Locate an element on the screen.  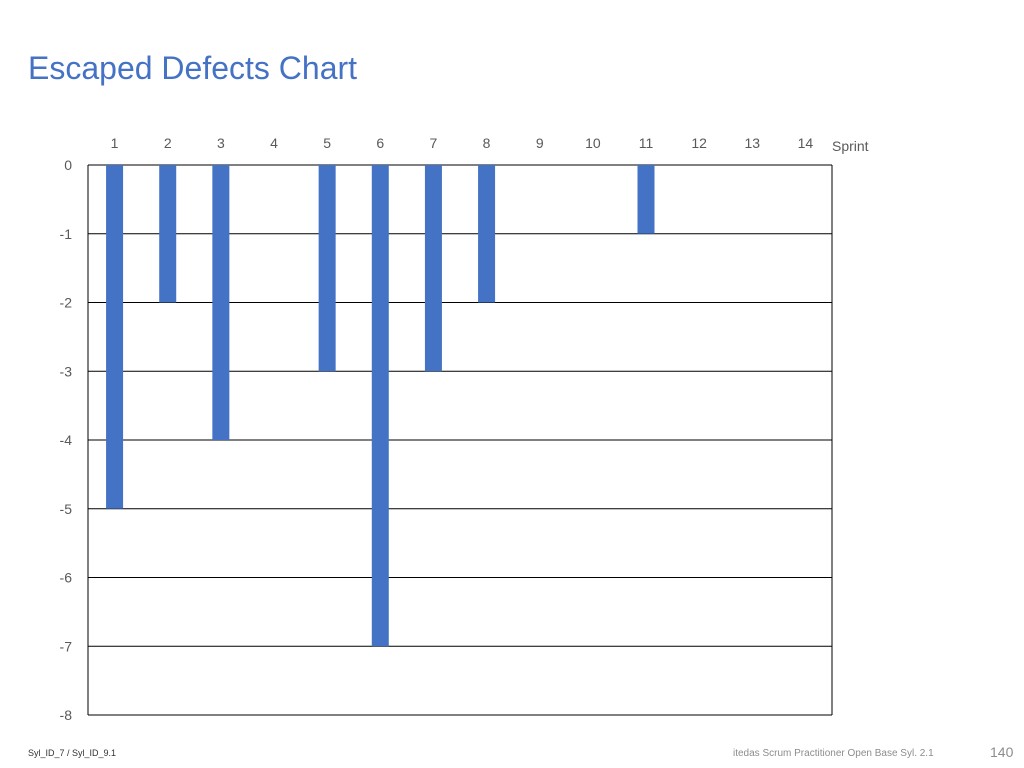
y-tick-label: -8 is located at coordinates (66, 715).